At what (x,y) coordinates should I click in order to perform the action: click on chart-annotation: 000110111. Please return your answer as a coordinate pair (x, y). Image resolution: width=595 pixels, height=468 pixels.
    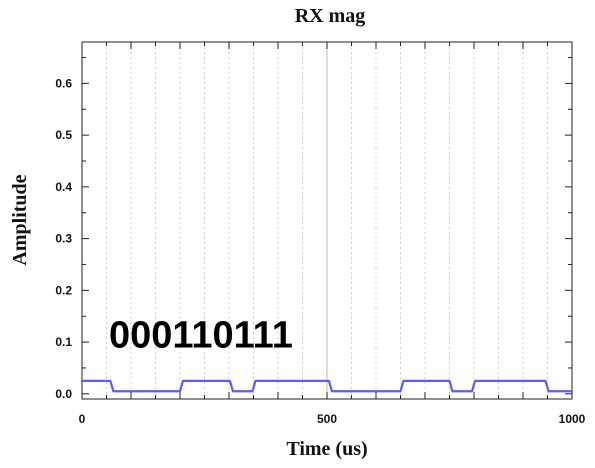
    Looking at the image, I should click on (201, 335).